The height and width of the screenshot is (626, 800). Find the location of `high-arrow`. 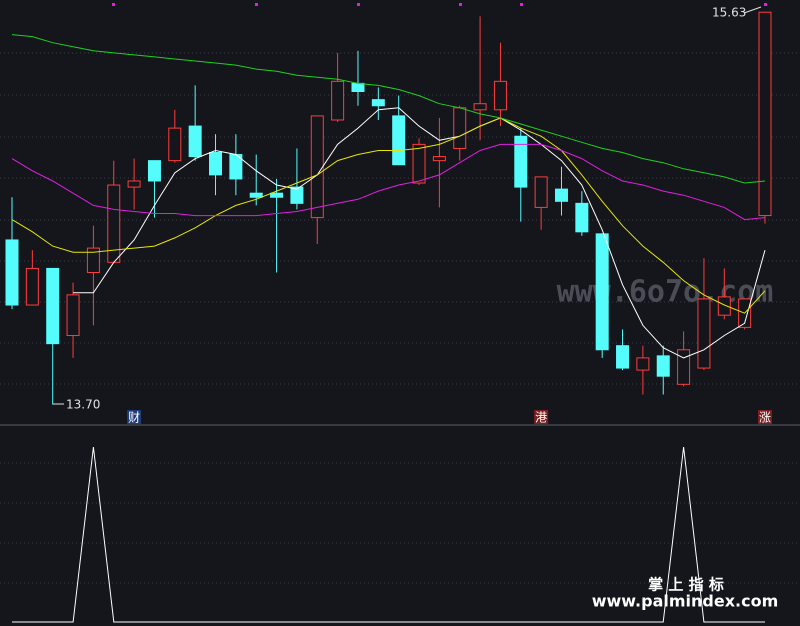

high-arrow is located at coordinates (752, 10).